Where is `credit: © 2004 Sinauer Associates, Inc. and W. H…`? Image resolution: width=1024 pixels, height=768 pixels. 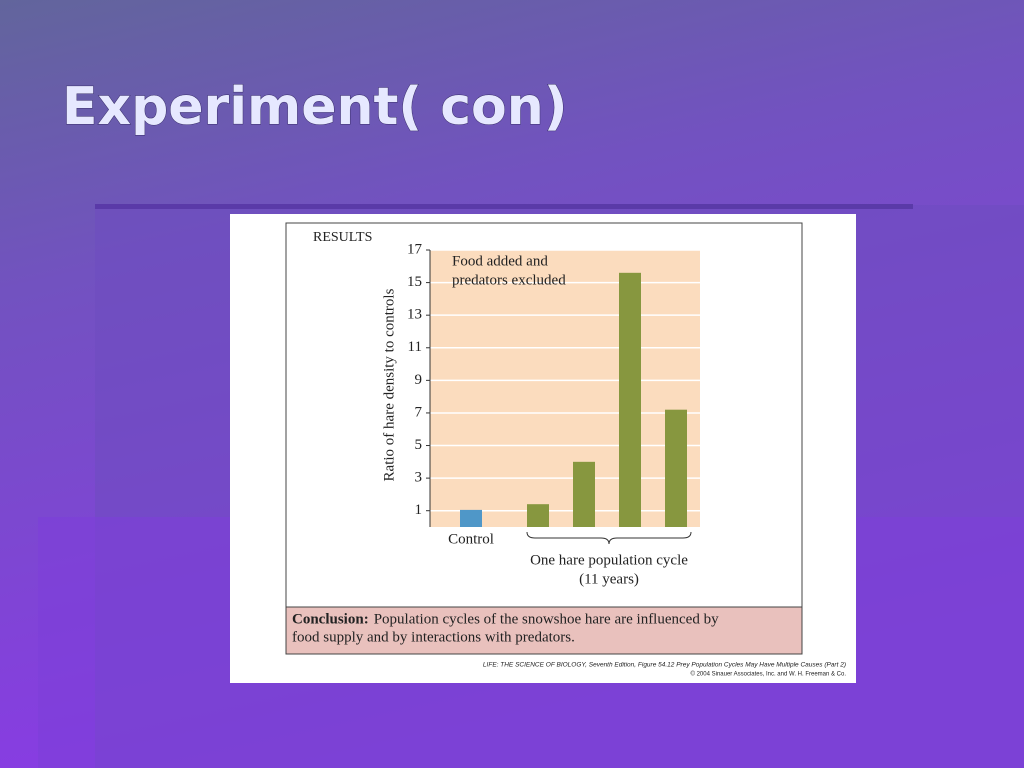 credit: © 2004 Sinauer Associates, Inc. and W. H… is located at coordinates (769, 674).